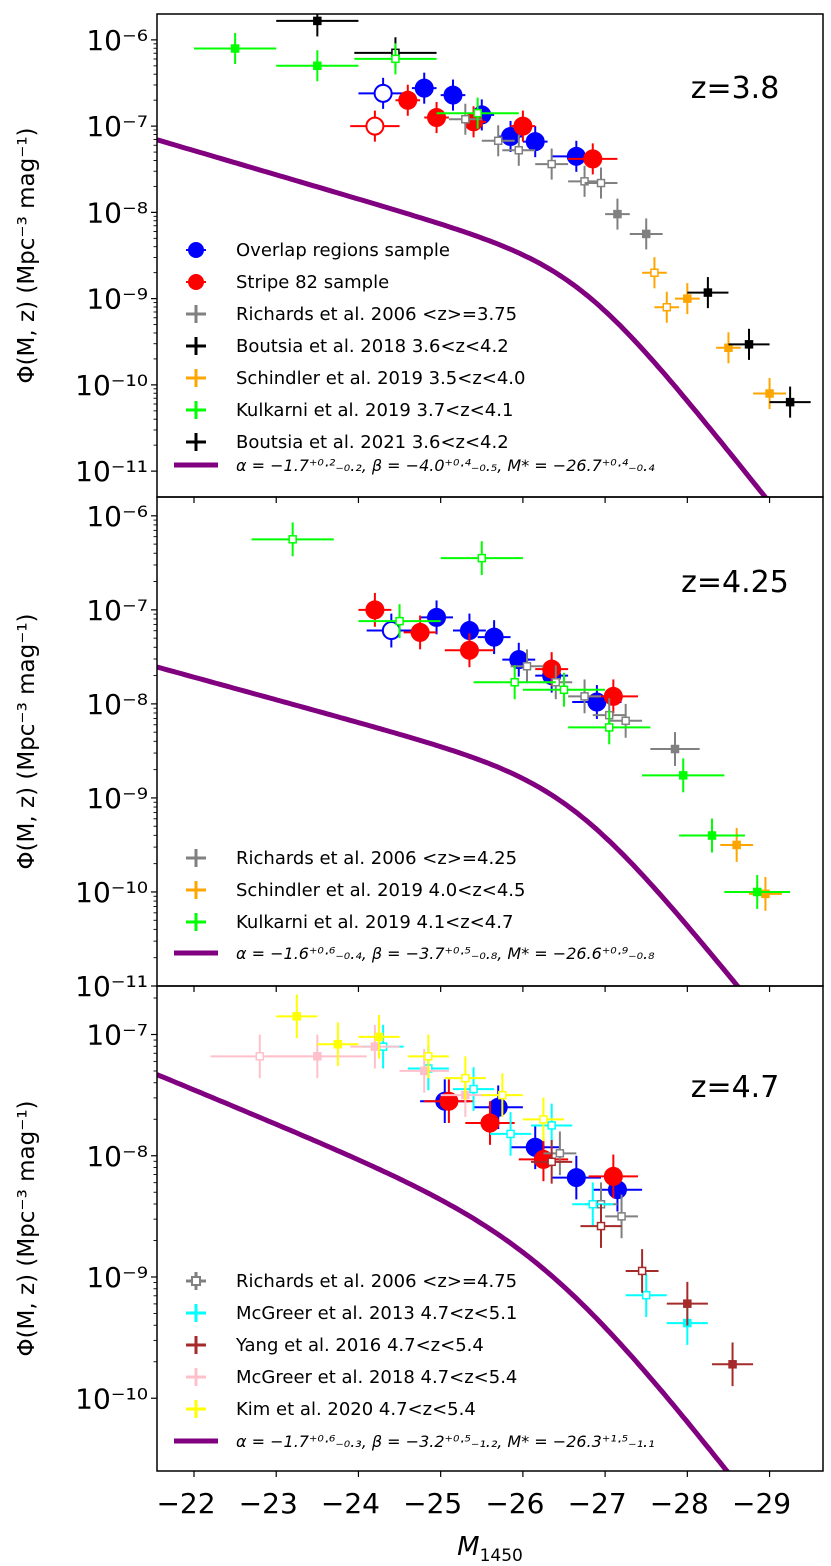 The image size is (831, 1566). What do you see at coordinates (381, 890) in the screenshot?
I see `svg-text:Schindler et al. 2019 4.0<z<4.: Schindler et al. 2019 4.0<z<4.5` at bounding box center [381, 890].